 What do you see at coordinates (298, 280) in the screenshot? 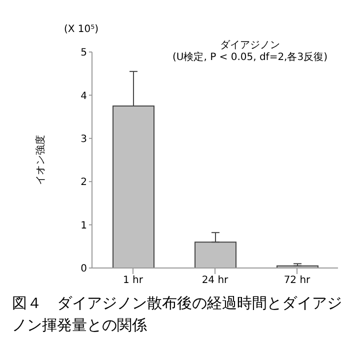
I see `x-tick-label: 72 hr` at bounding box center [298, 280].